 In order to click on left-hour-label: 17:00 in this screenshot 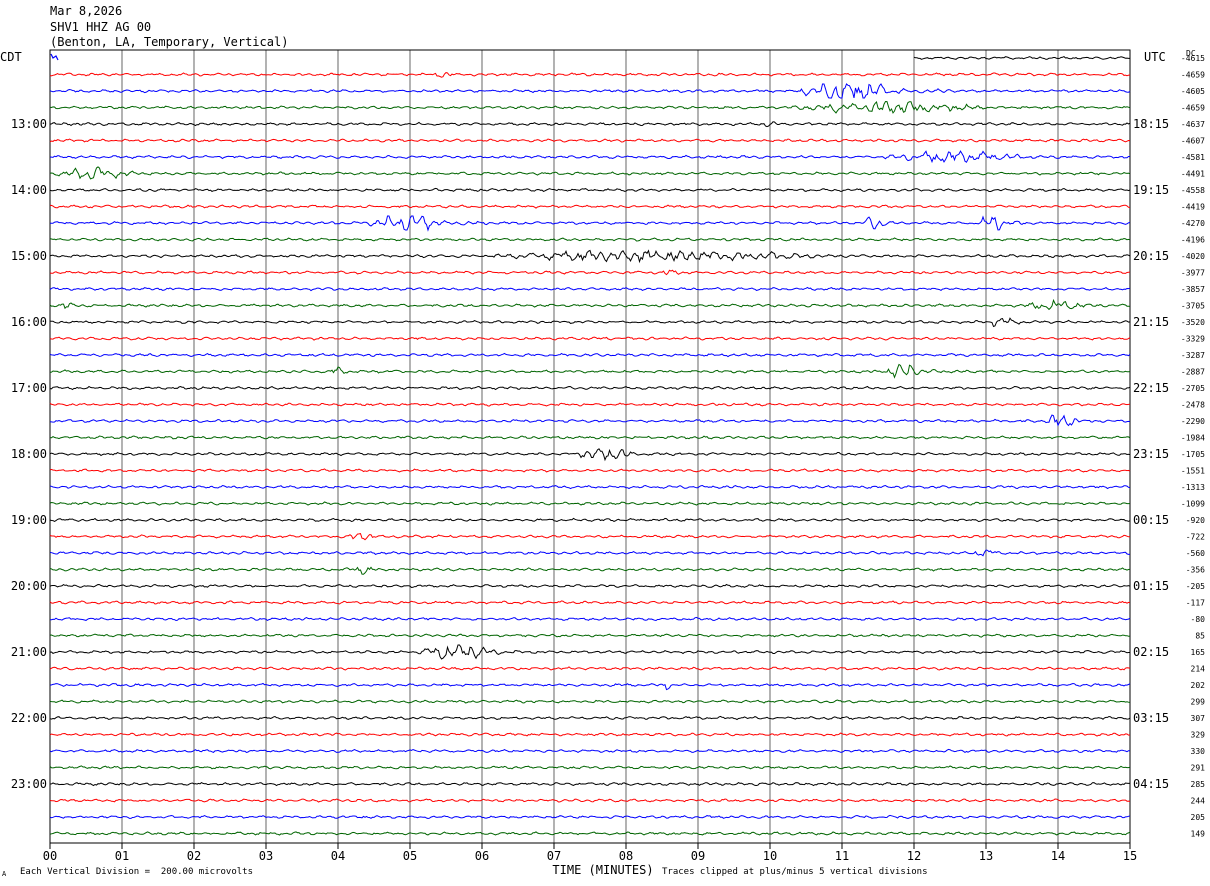, I will do `click(29, 388)`.